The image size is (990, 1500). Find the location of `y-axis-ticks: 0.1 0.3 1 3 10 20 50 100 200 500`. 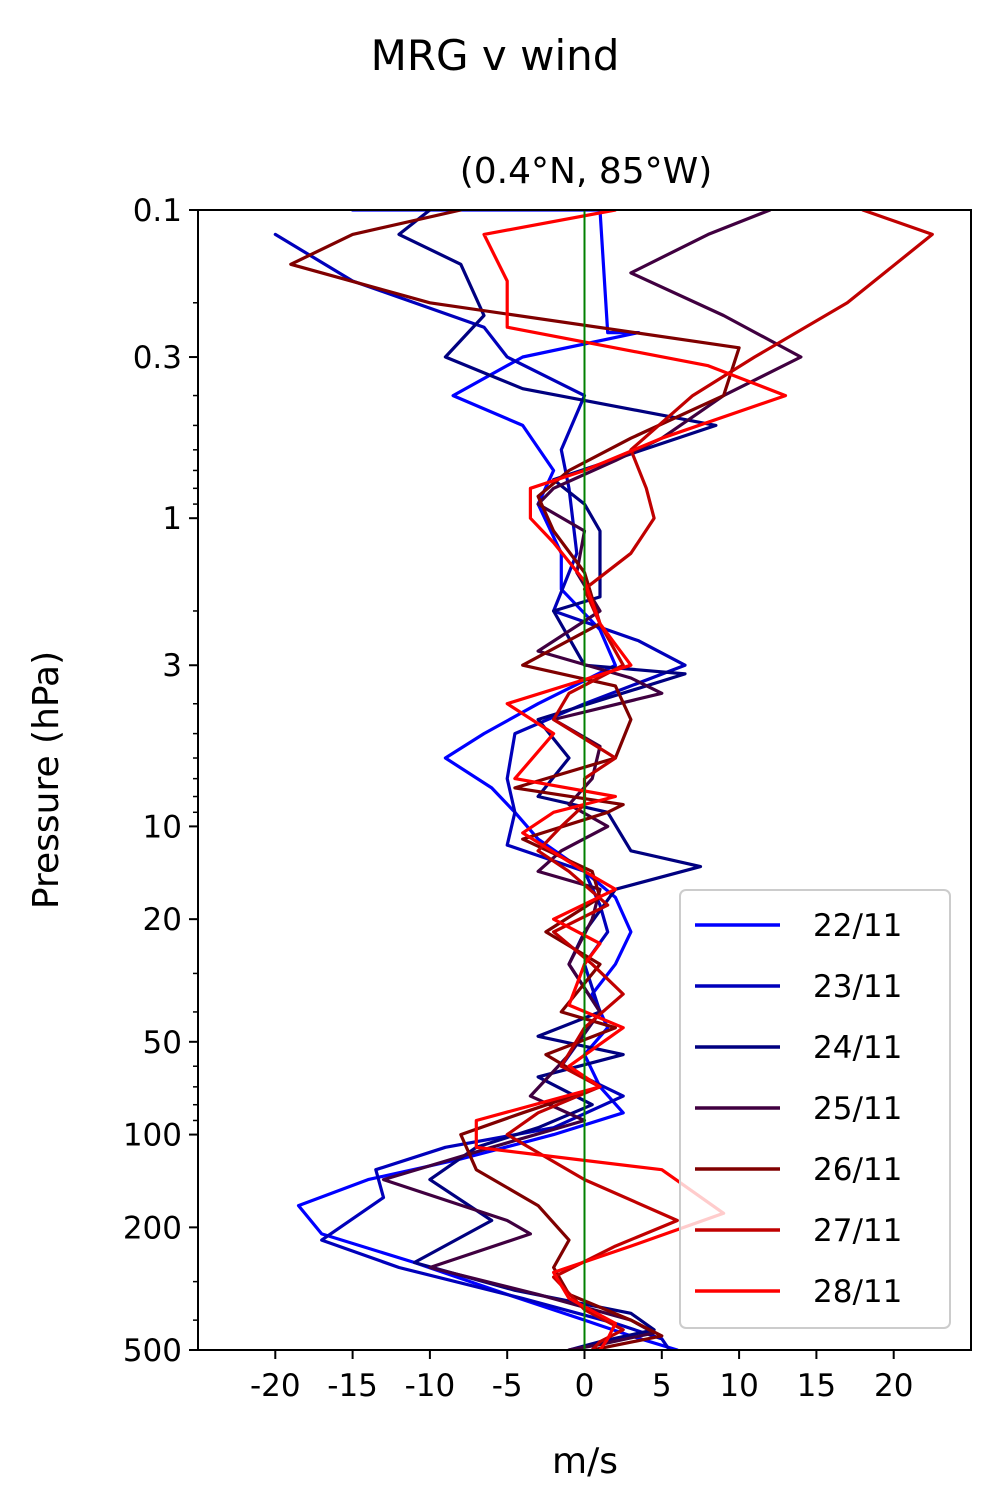

y-axis-ticks: 0.1 0.3 1 3 10 20 50 100 200 500 is located at coordinates (160, 781).